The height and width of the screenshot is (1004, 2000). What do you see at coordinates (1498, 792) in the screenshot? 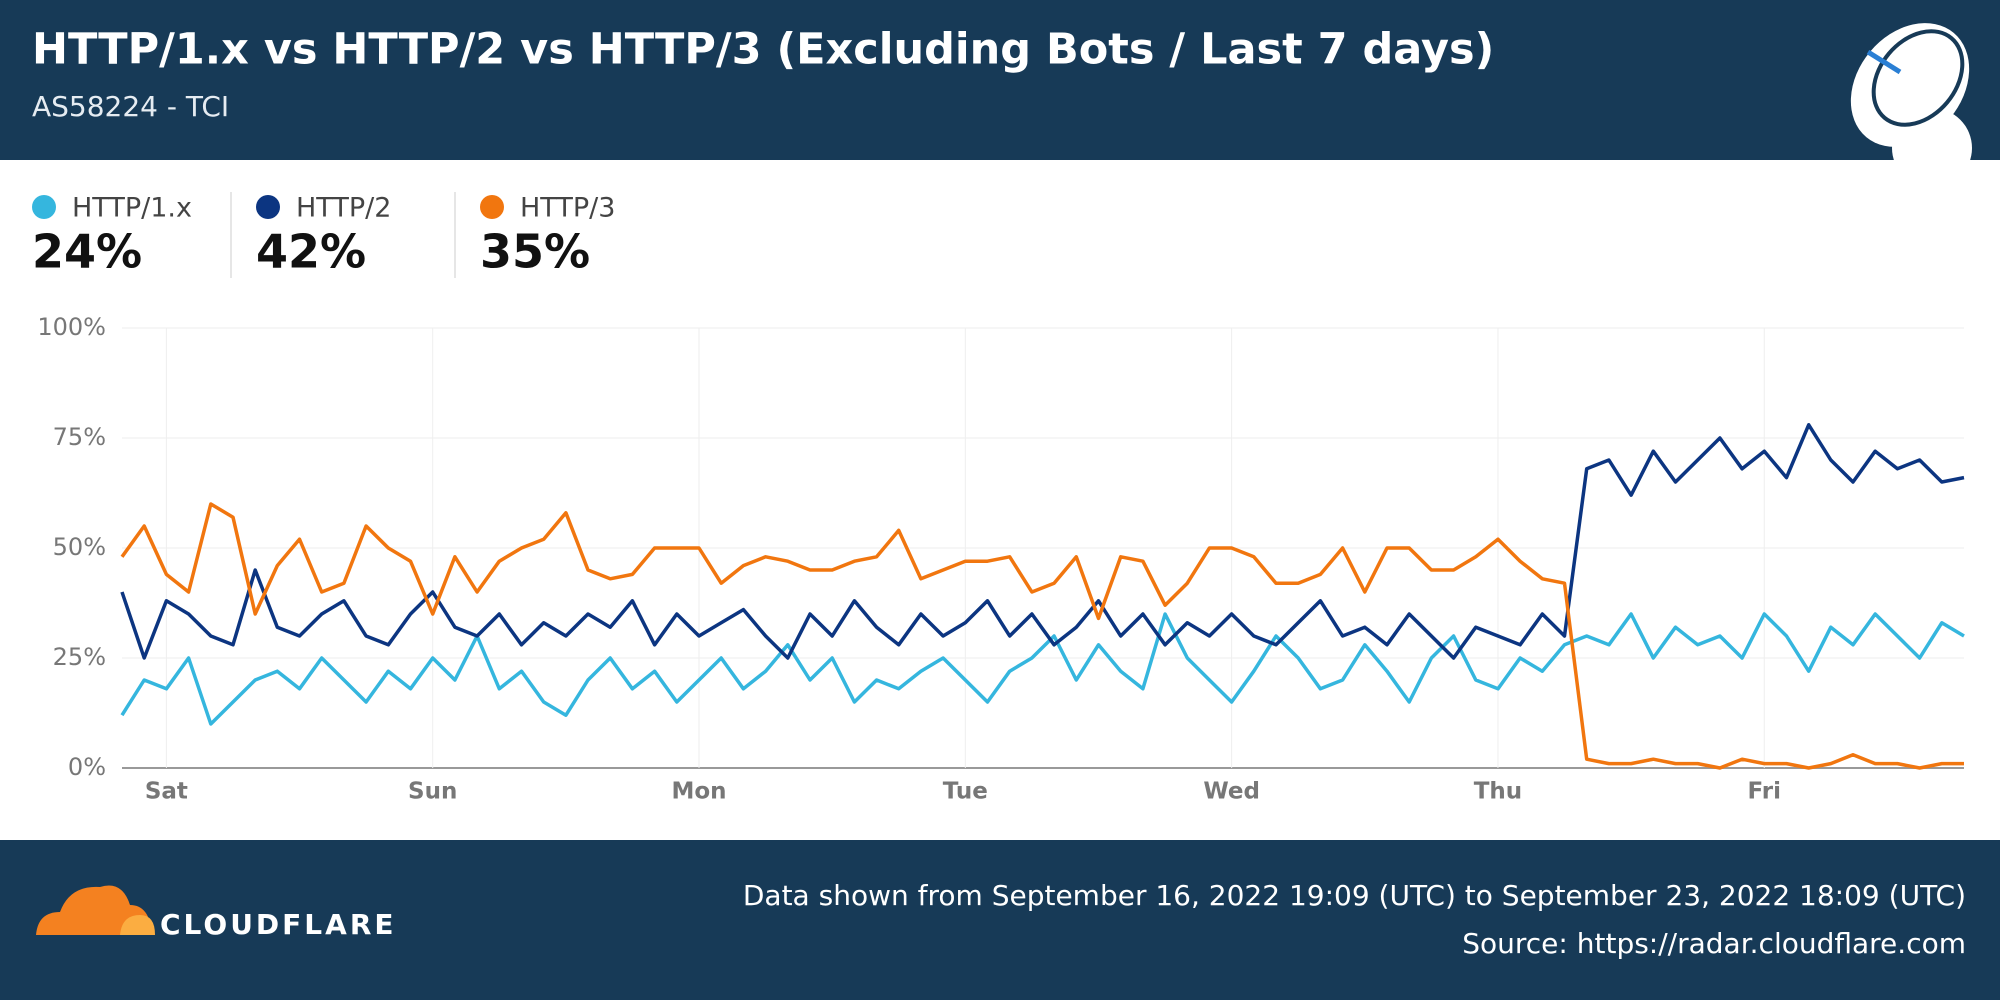
I see `x-tick-label: Thu` at bounding box center [1498, 792].